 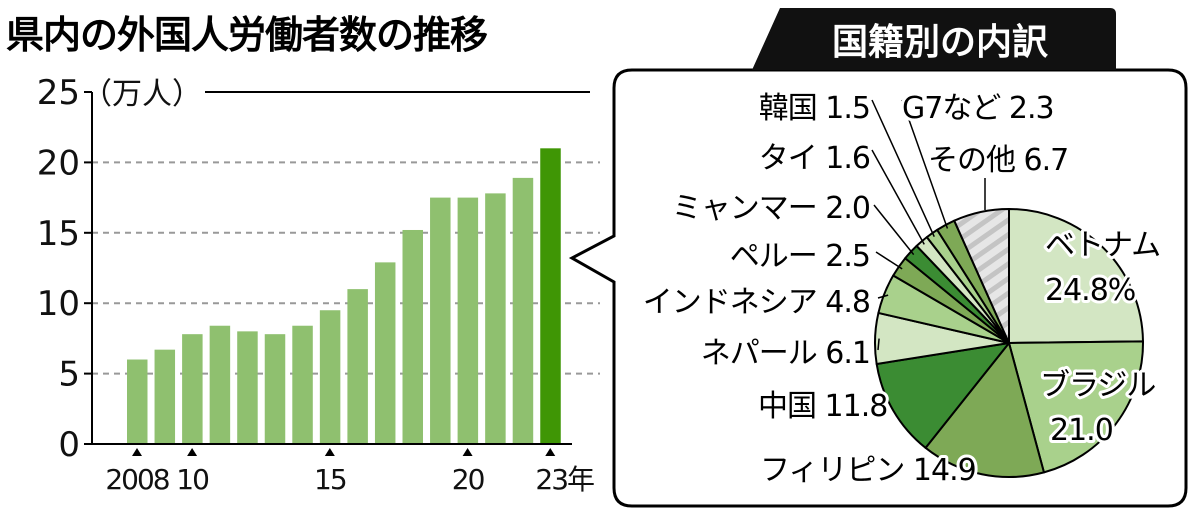 I want to click on pie-label: 中国 11.8, so click(x=822, y=406).